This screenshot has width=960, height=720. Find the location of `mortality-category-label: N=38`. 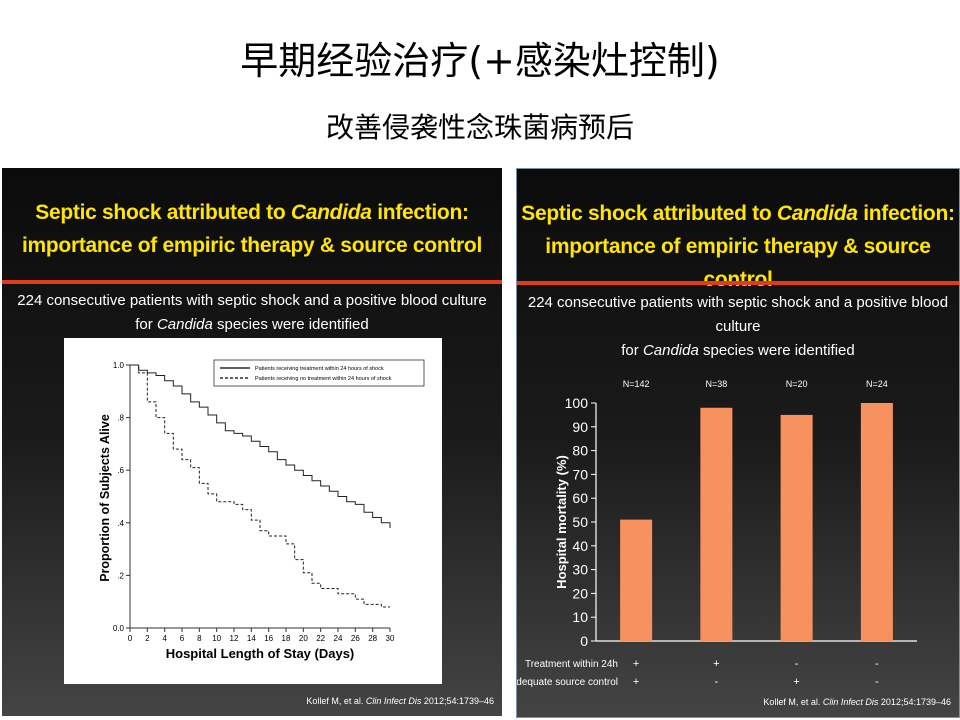

mortality-category-label: N=38 is located at coordinates (716, 384).